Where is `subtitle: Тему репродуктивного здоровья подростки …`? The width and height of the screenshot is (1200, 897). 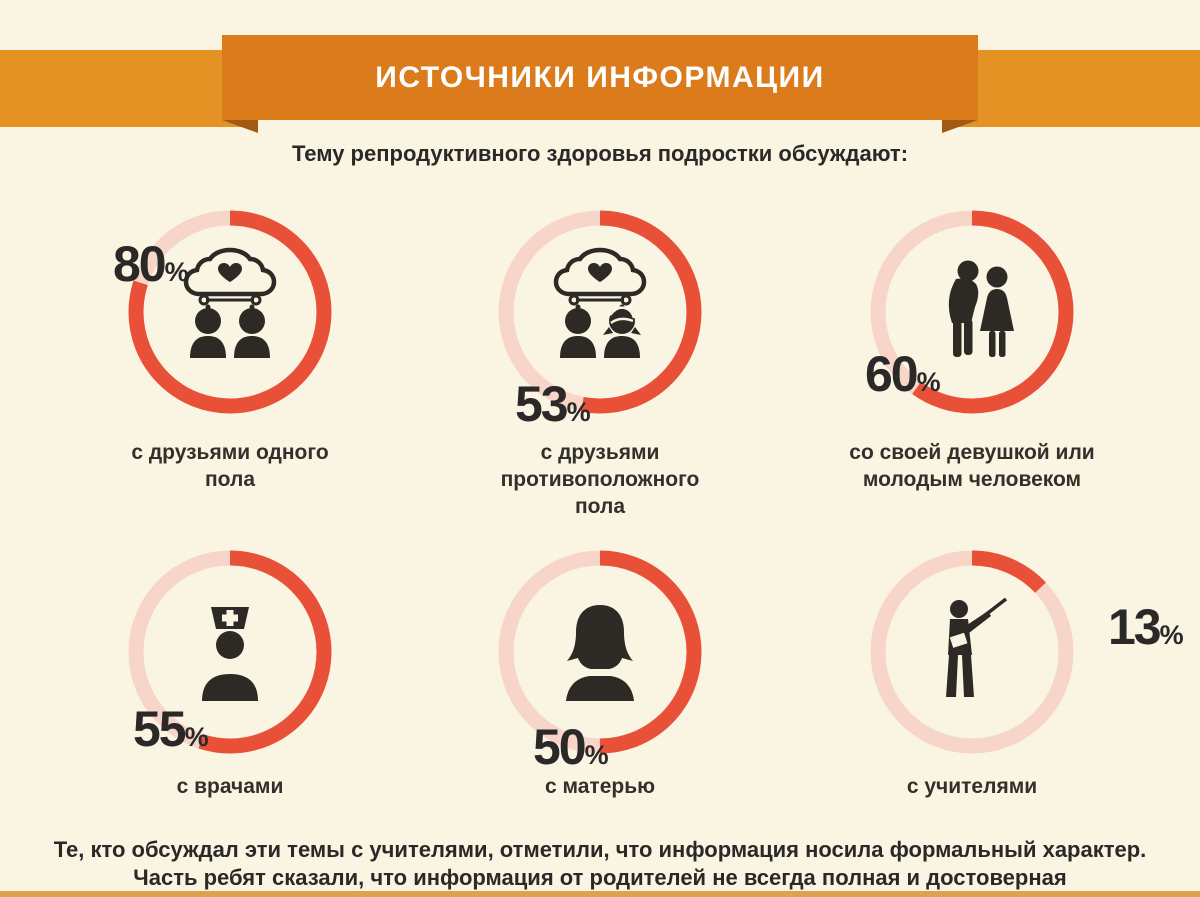 subtitle: Тему репродуктивного здоровья подростки … is located at coordinates (600, 153).